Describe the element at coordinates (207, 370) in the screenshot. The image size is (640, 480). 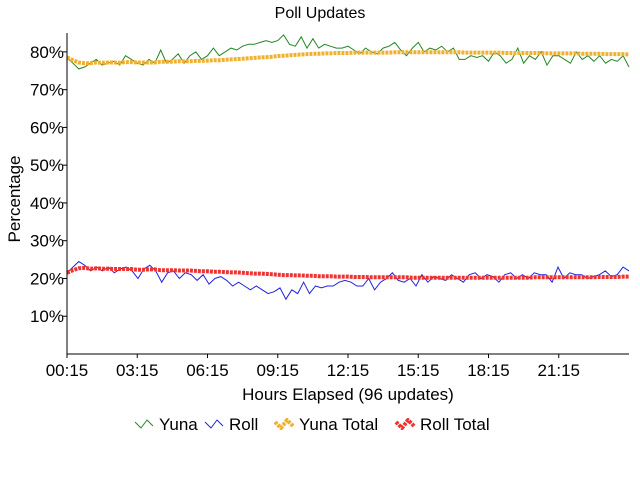
I see `x-tick-label: 06:15` at that location.